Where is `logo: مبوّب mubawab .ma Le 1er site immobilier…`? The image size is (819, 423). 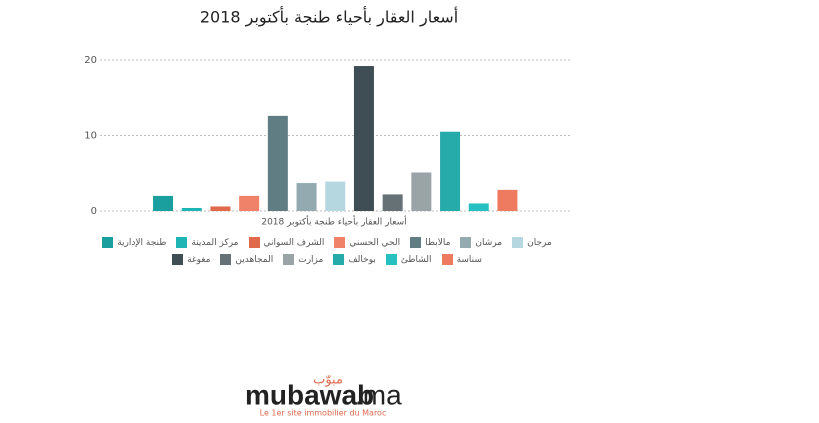 logo: مبوّب mubawab .ma Le 1er site immobilier… is located at coordinates (323, 395).